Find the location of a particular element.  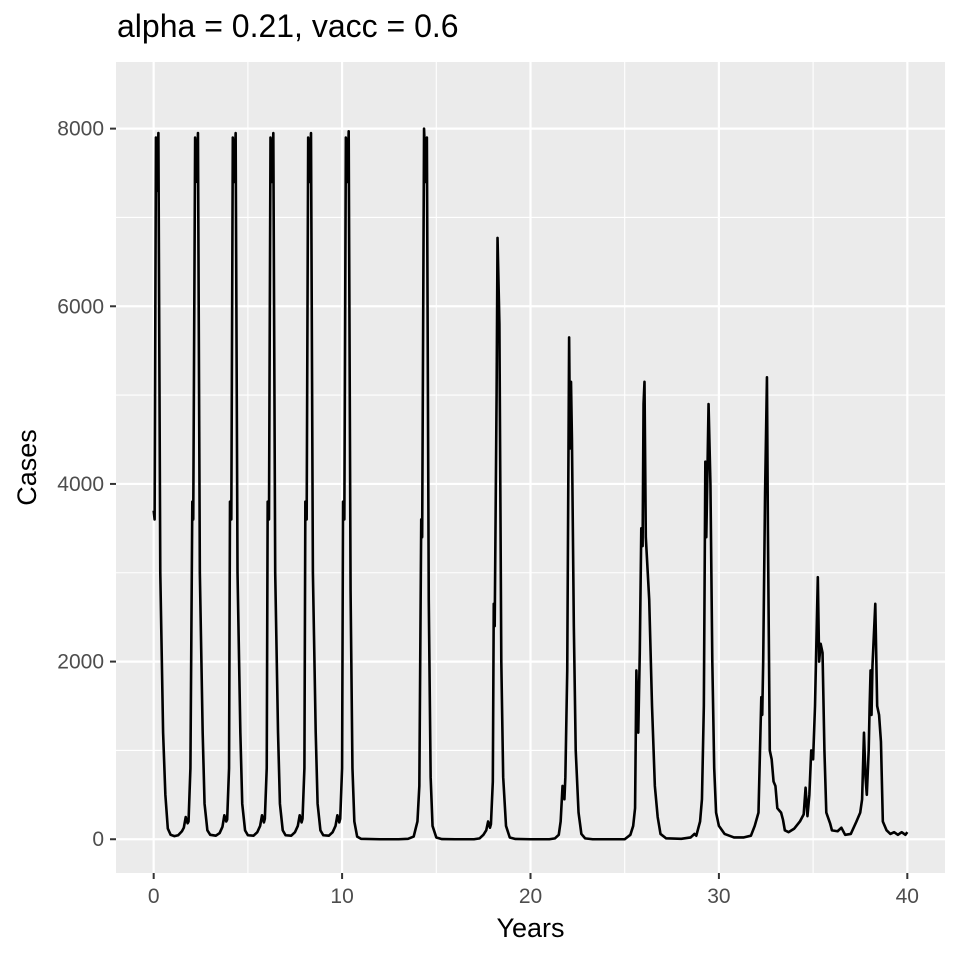

x-tick-label: 40 is located at coordinates (907, 896).